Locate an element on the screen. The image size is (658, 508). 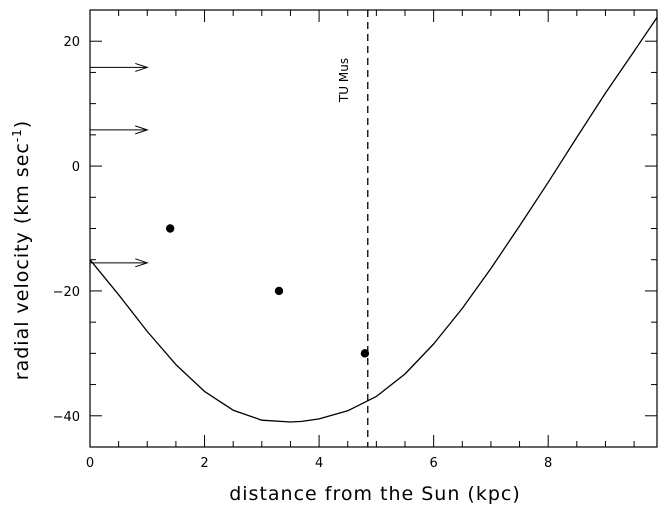
x-tick-label: 0 is located at coordinates (90, 463).